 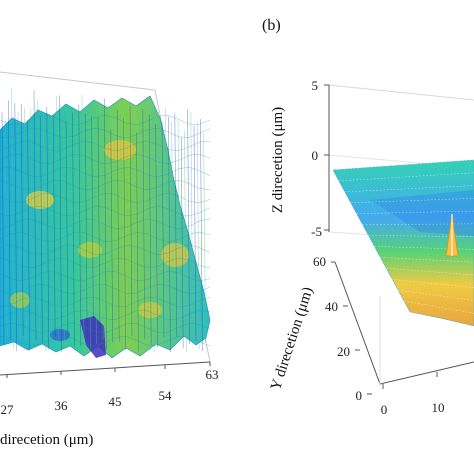 What do you see at coordinates (271, 25) in the screenshot?
I see `panel-b-label: (b)` at bounding box center [271, 25].